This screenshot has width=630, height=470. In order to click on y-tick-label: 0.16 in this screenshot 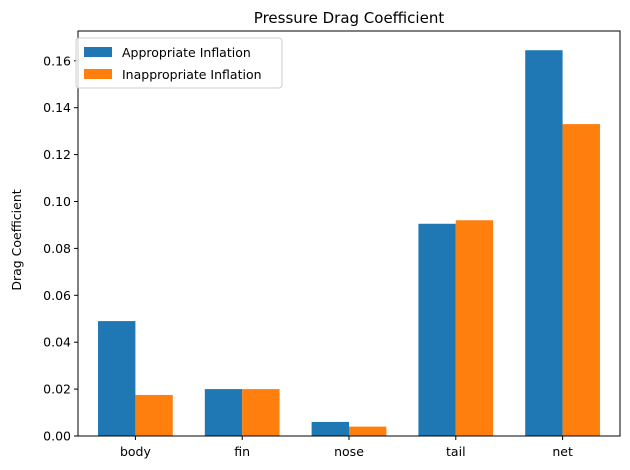, I will do `click(57, 60)`.